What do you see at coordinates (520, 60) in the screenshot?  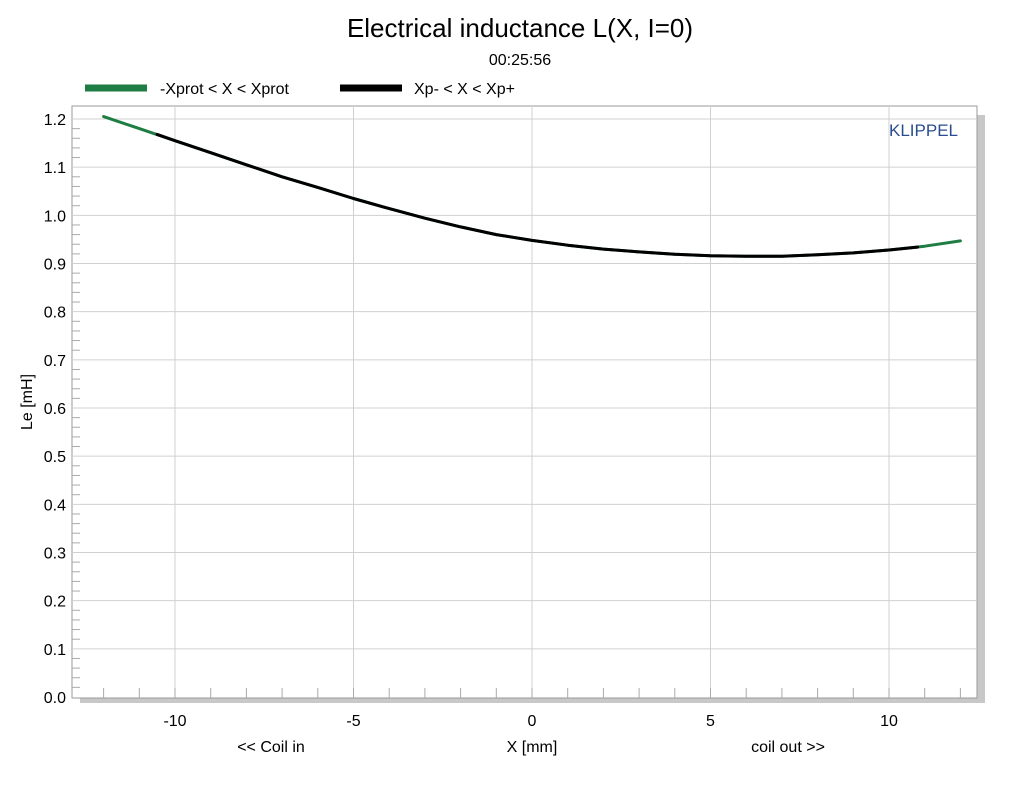 I see `chart-subtitle: 00:25:56` at bounding box center [520, 60].